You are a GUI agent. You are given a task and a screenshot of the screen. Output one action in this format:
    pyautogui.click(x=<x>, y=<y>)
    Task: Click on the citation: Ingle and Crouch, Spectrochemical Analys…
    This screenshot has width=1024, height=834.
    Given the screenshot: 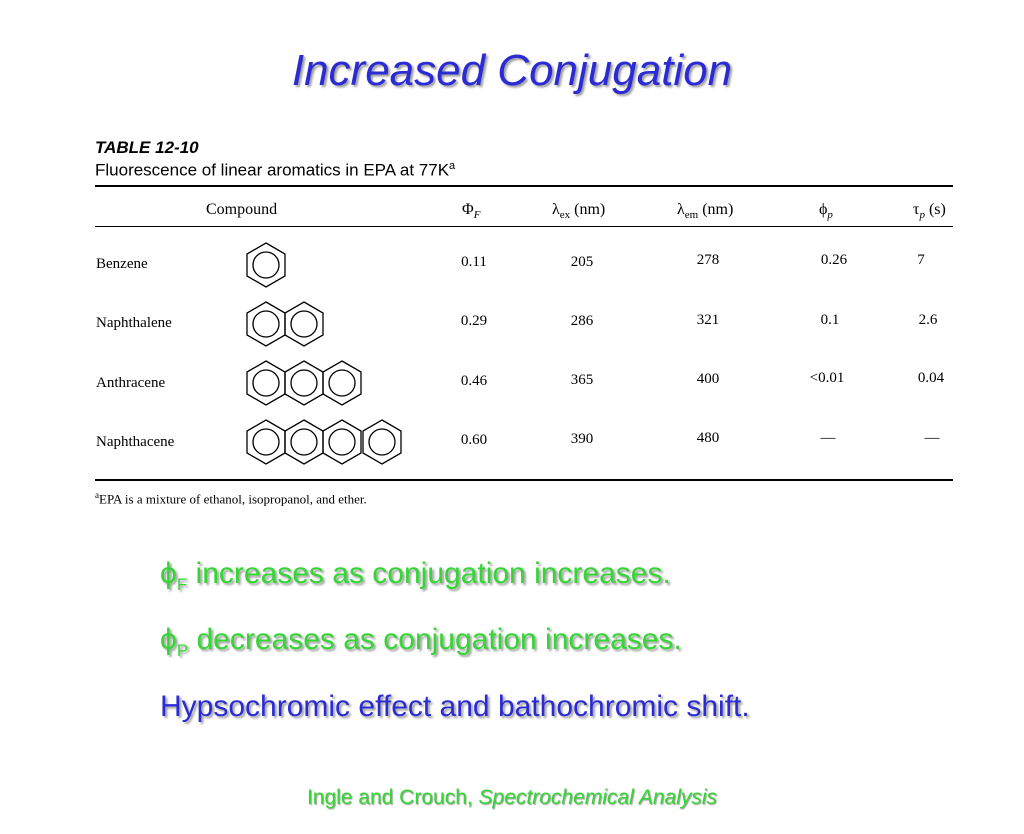 What is the action you would take?
    pyautogui.click(x=512, y=798)
    